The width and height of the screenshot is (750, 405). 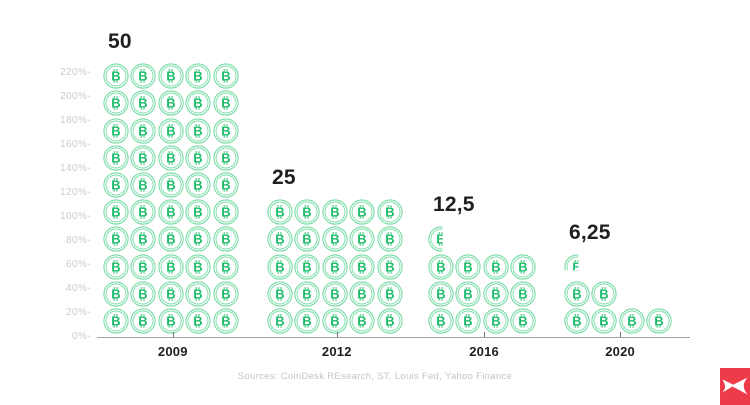 What do you see at coordinates (75, 216) in the screenshot?
I see `y-axis-label: 100%-` at bounding box center [75, 216].